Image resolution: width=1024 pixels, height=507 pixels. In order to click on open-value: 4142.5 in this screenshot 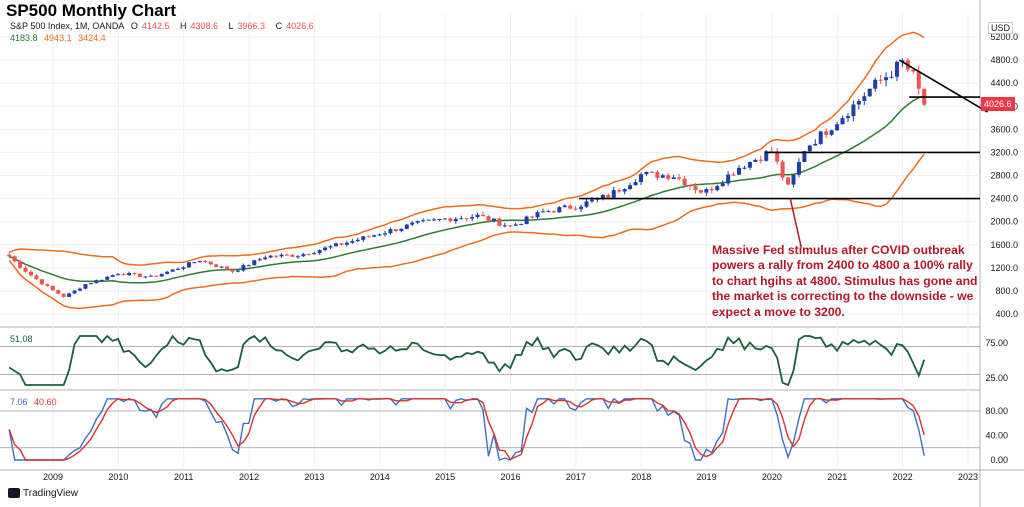, I will do `click(155, 26)`.